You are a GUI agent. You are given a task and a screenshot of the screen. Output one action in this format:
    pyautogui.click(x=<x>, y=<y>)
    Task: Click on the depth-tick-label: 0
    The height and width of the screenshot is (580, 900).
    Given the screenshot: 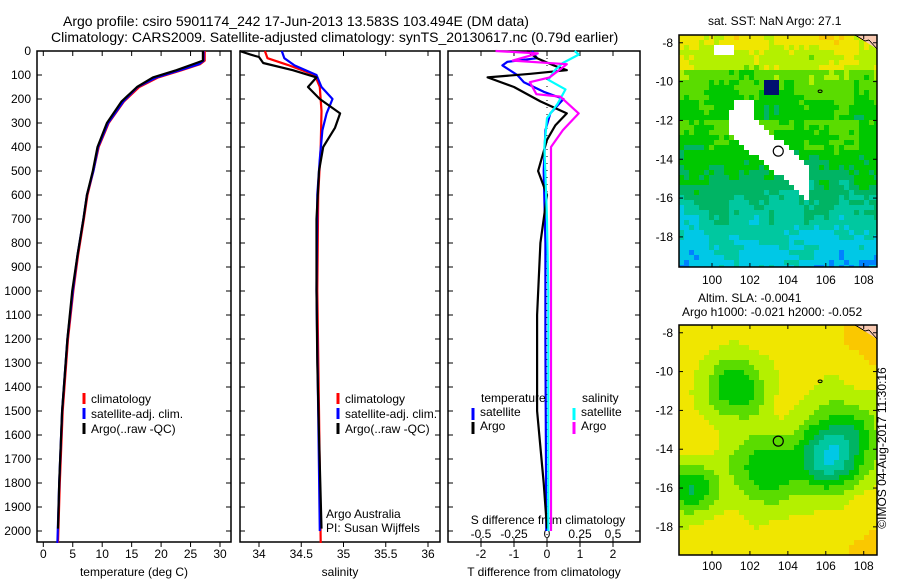 What is the action you would take?
    pyautogui.click(x=27, y=51)
    